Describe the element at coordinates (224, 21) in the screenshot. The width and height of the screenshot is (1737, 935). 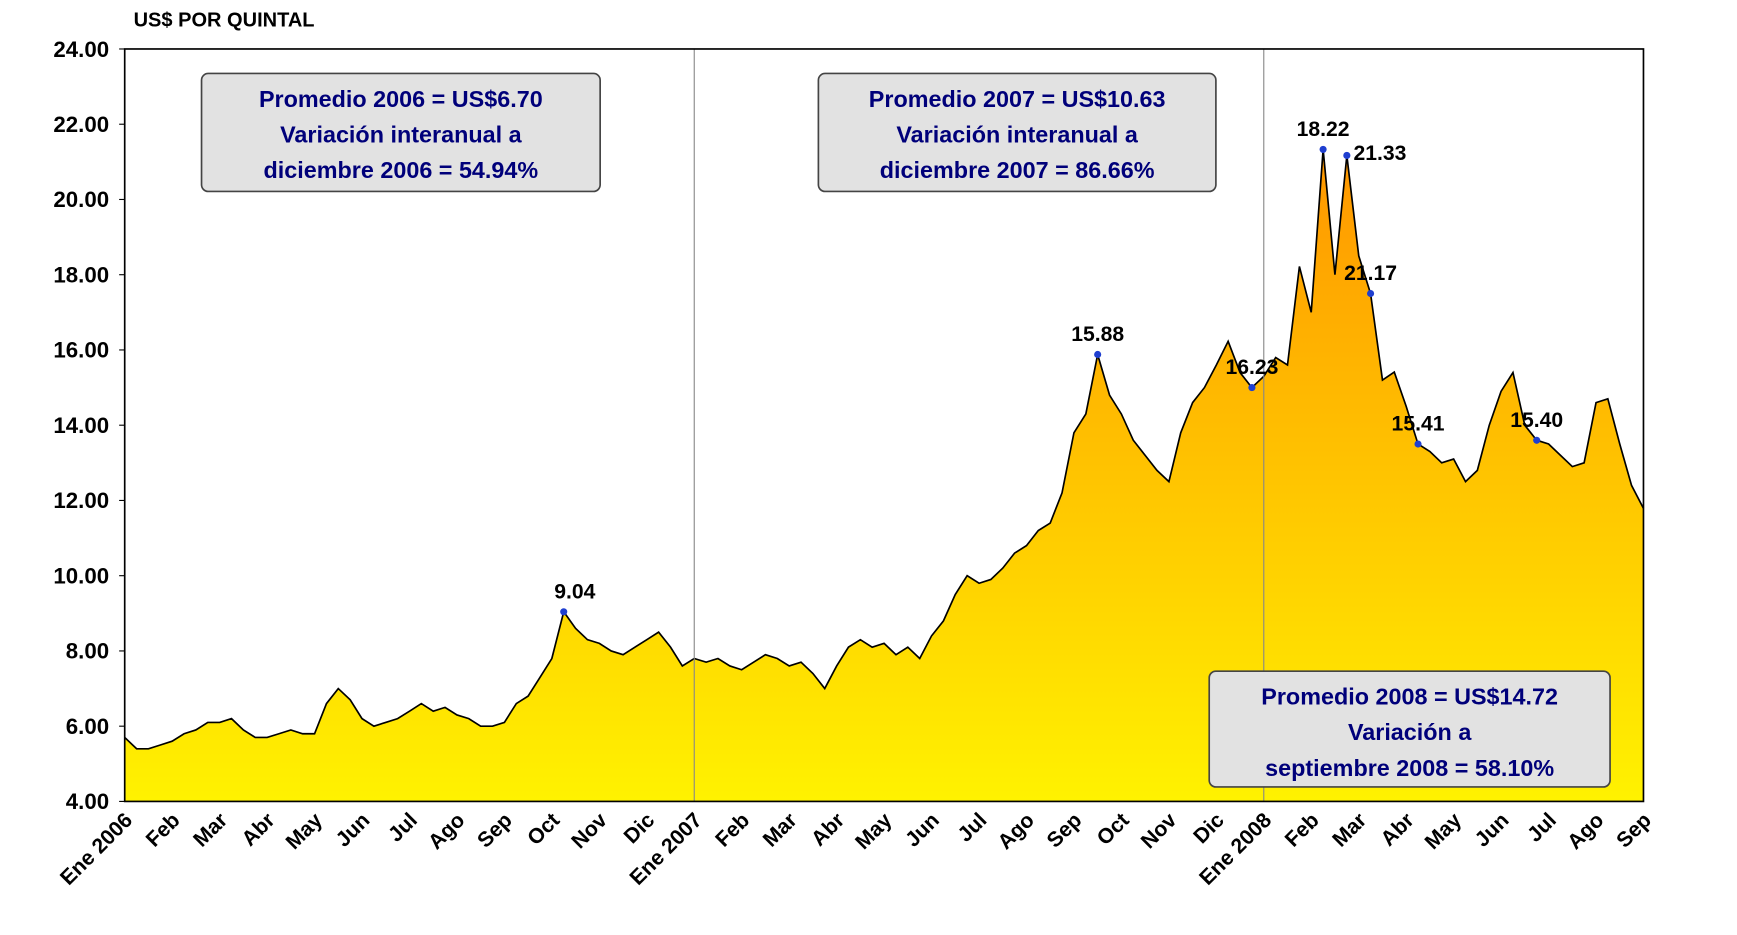
I see `y-axis-label: US$ POR QUINTAL` at that location.